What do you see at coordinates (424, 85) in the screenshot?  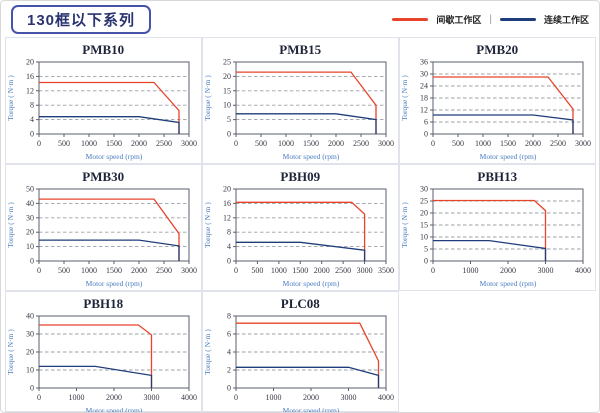 I see `svg-text: 24` at bounding box center [424, 85].